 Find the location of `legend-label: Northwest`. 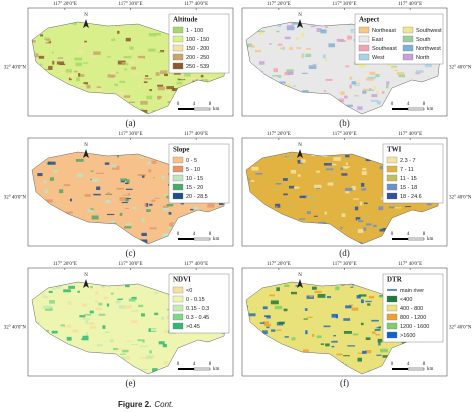

legend-label: Northwest is located at coordinates (428, 49).